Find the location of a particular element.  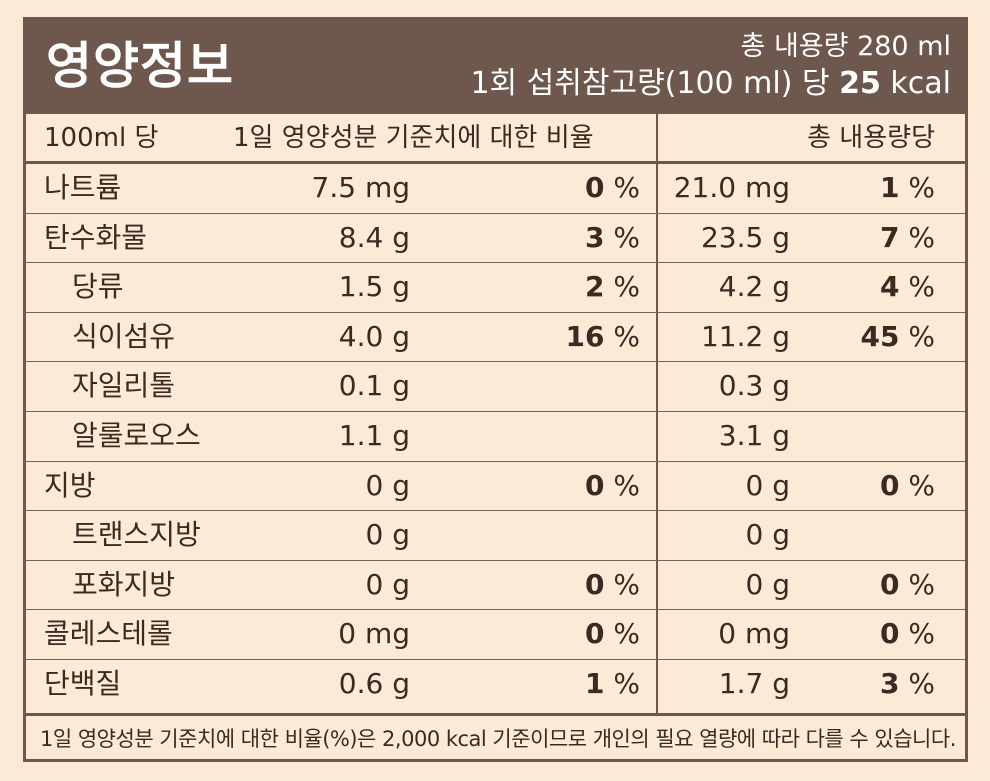

column-header-row: 100ml 당 1일 영양성분 기준치에 대한 비율 총 내용량당 is located at coordinates (495, 139).